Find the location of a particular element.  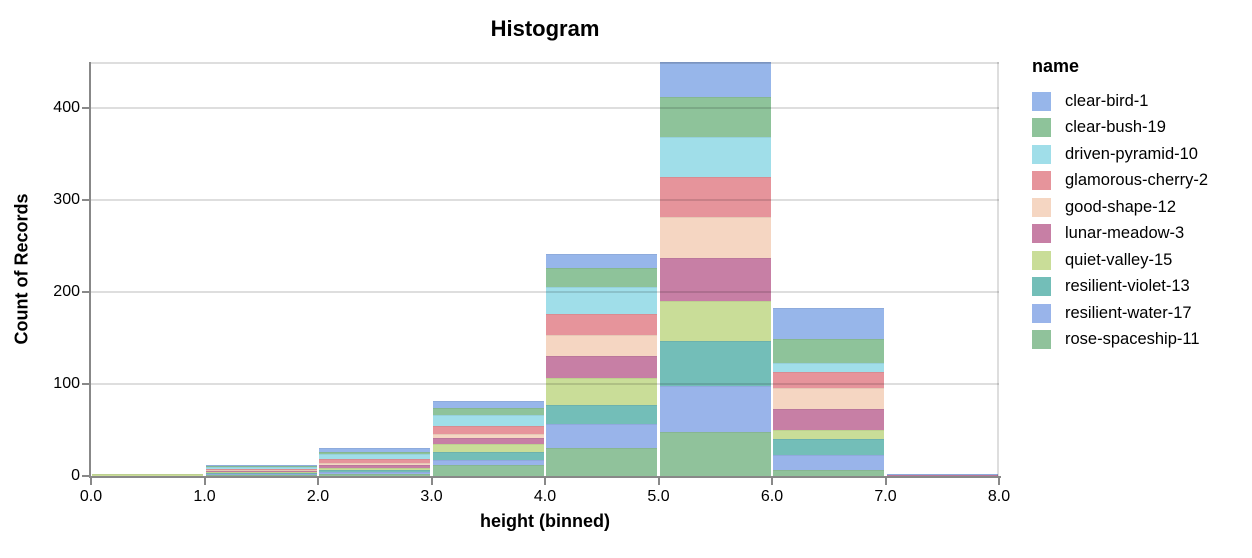

legend-label: clear-bird-1 is located at coordinates (1107, 100).